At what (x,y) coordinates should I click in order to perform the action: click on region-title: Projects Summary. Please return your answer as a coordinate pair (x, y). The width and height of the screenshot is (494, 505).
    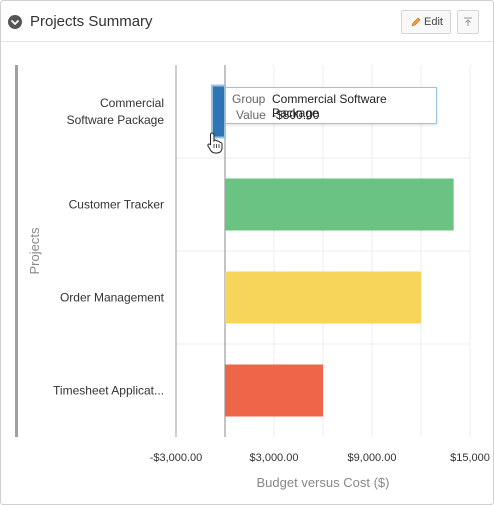
    Looking at the image, I should click on (91, 21).